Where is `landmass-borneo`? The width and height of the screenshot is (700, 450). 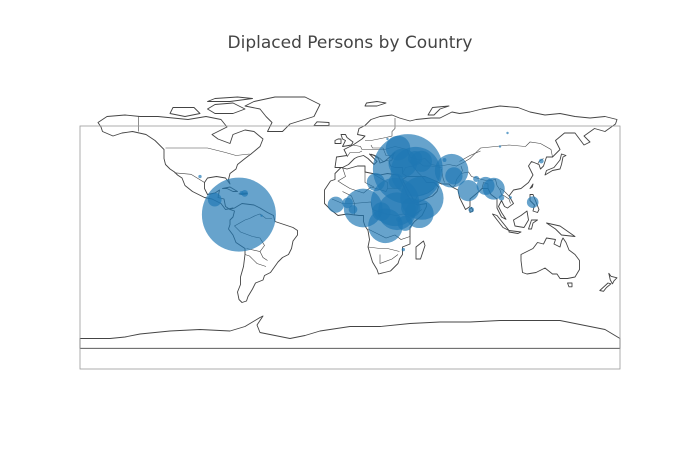 landmass-borneo is located at coordinates (521, 219).